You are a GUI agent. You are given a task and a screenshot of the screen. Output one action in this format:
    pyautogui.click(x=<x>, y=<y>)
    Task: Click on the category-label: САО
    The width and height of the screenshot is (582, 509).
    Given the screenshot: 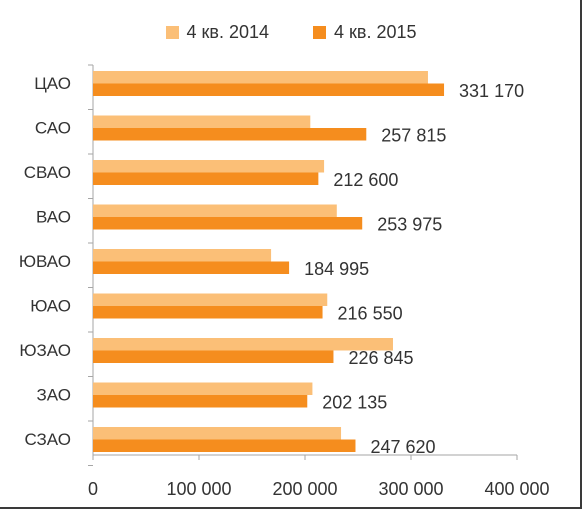 What is the action you would take?
    pyautogui.click(x=53, y=128)
    